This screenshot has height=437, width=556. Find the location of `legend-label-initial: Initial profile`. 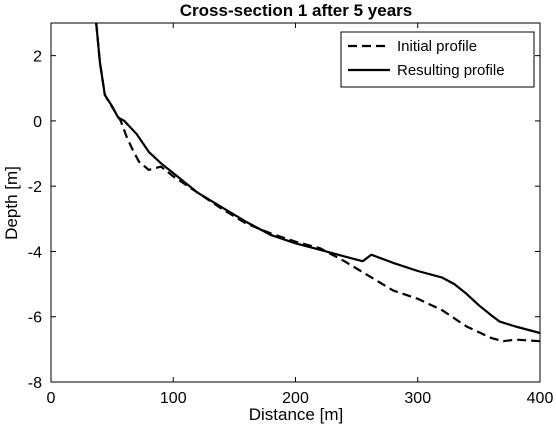

legend-label-initial: Initial profile is located at coordinates (437, 46).